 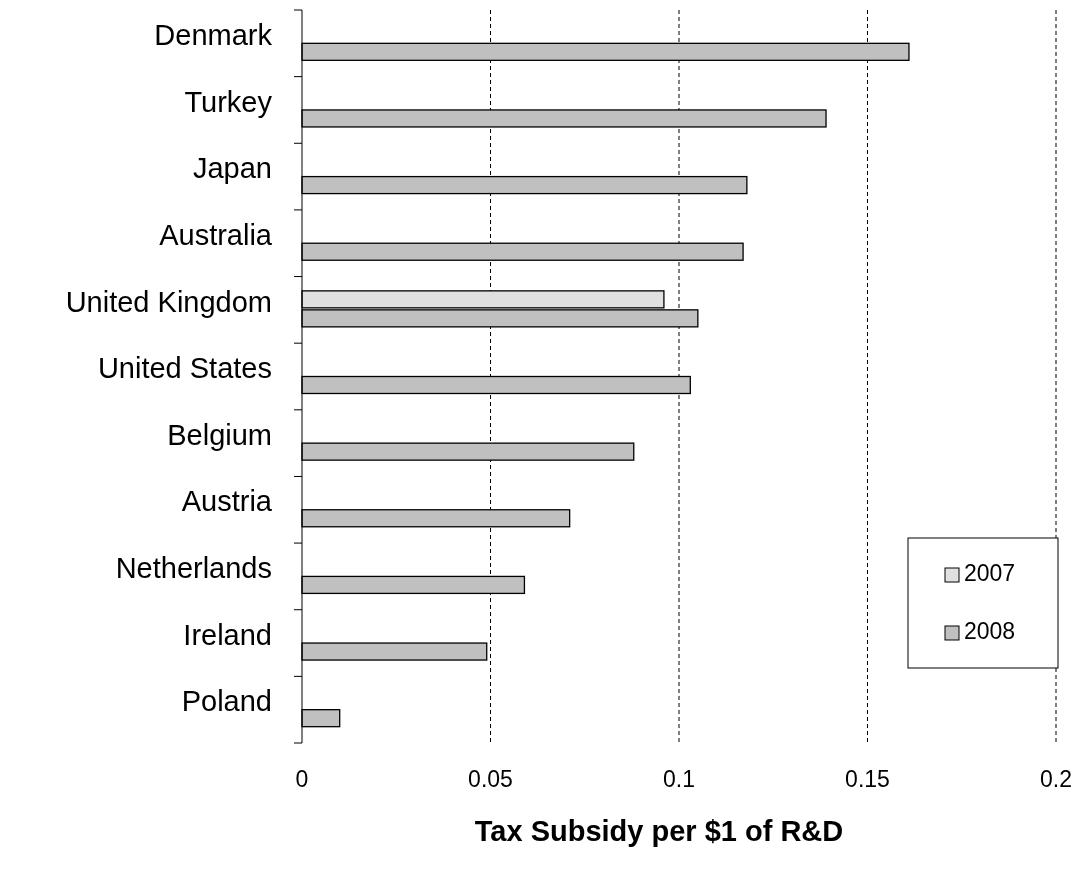 What do you see at coordinates (990, 631) in the screenshot?
I see `legend-label: 2008` at bounding box center [990, 631].